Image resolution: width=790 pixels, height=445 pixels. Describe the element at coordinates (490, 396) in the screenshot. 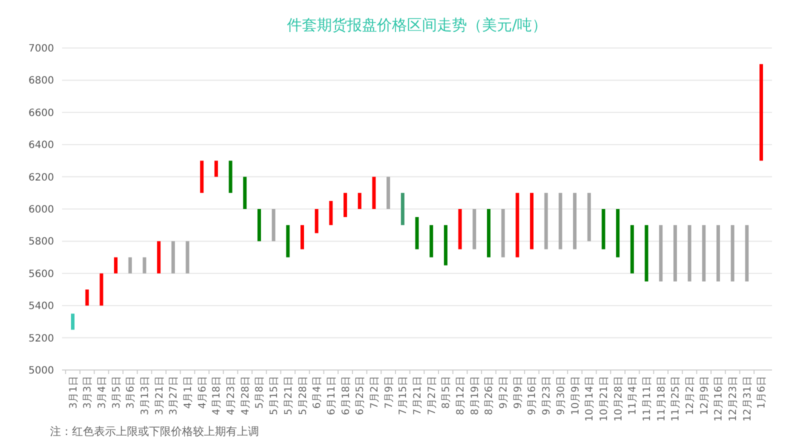

I see `x-tick-label: 8月26日` at that location.